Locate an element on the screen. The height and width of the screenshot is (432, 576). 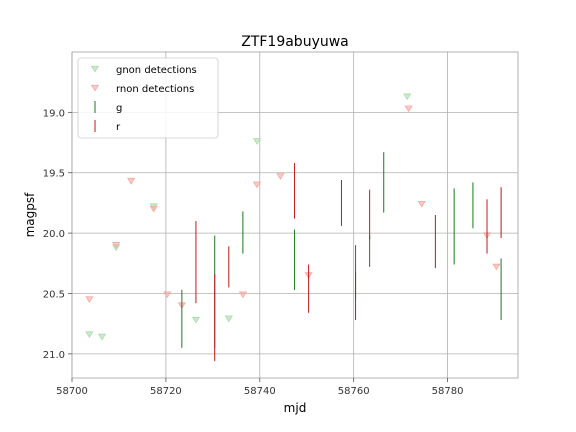
y-tick-label: 20.0 is located at coordinates (54, 234).